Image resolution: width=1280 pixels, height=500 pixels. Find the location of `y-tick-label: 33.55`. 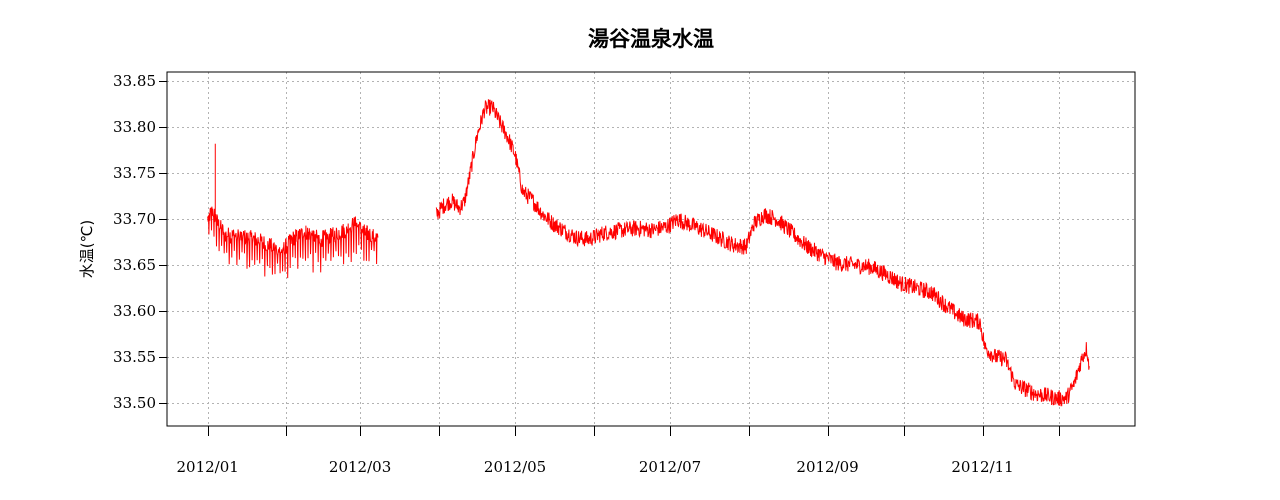

y-tick-label: 33.55 is located at coordinates (134, 357).